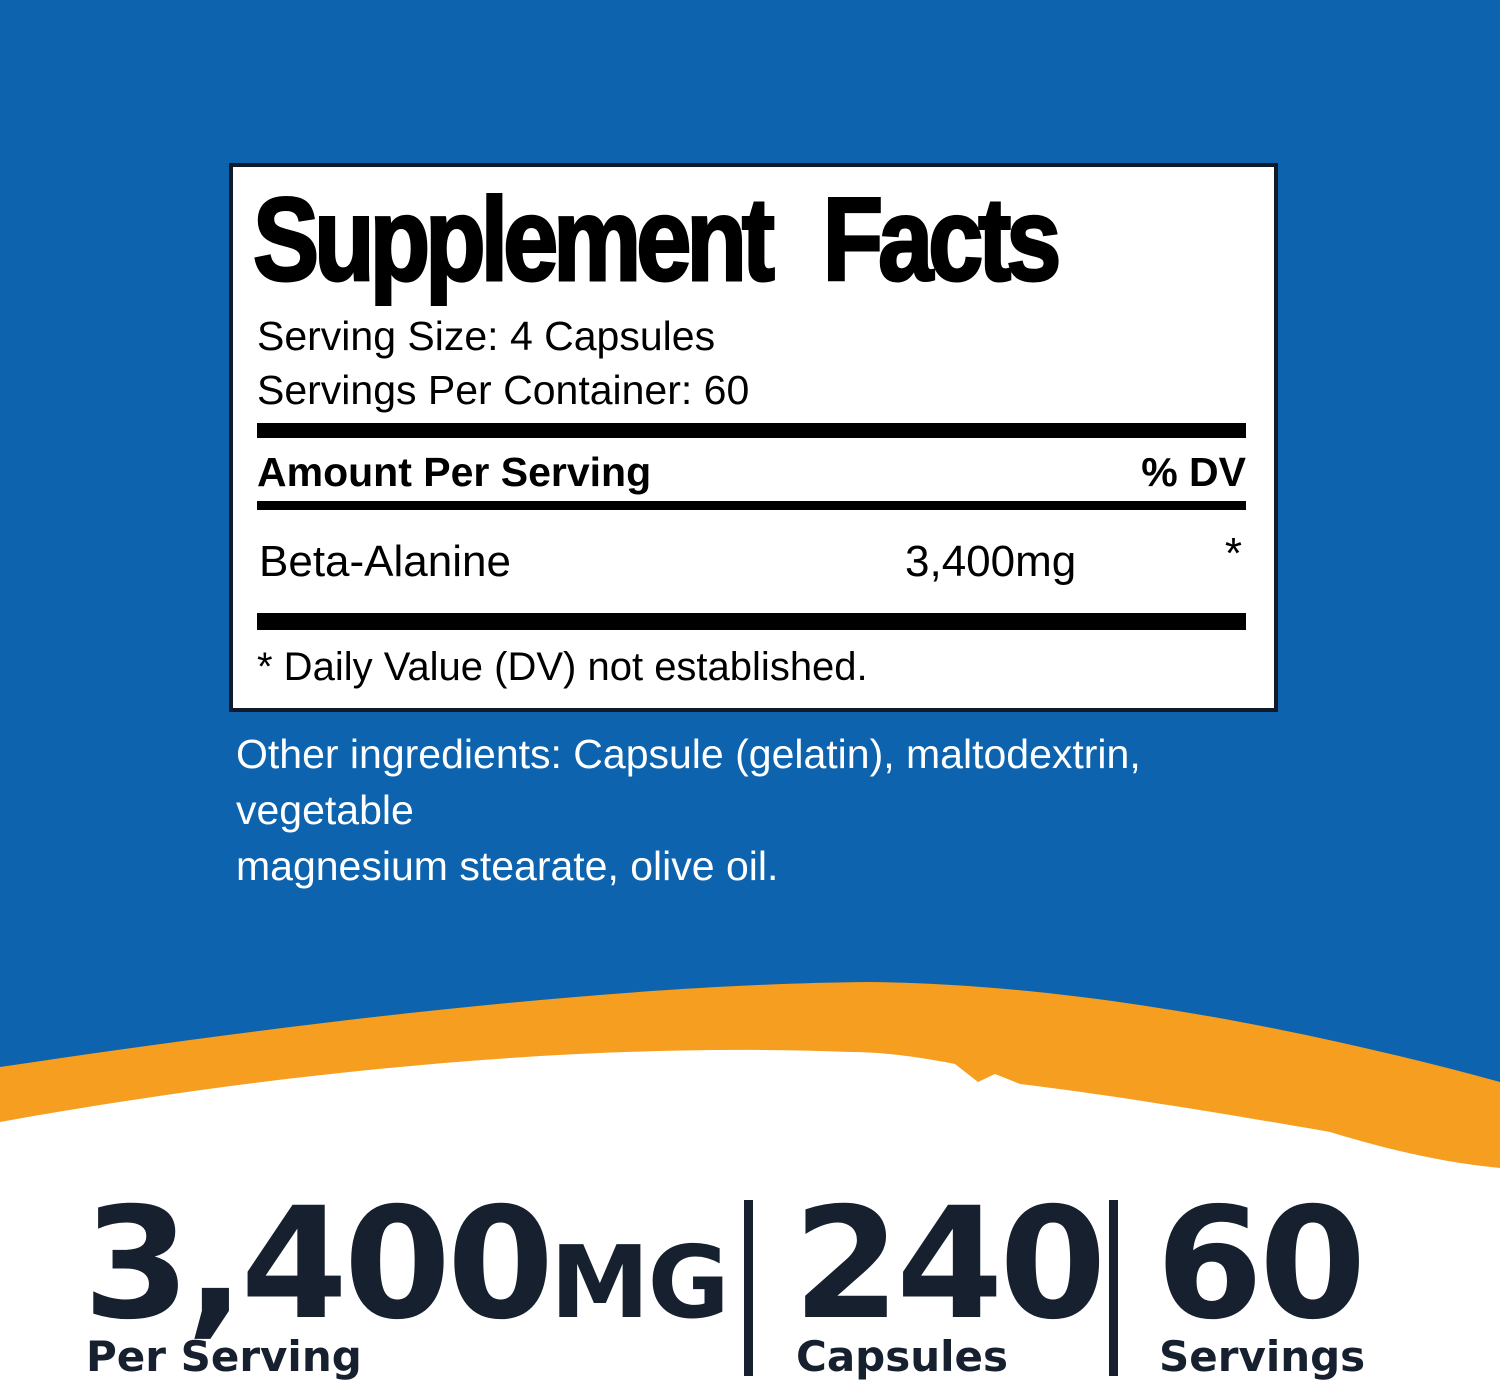 The height and width of the screenshot is (1387, 1500). I want to click on stat-servings-label: Servings, so click(1262, 1356).